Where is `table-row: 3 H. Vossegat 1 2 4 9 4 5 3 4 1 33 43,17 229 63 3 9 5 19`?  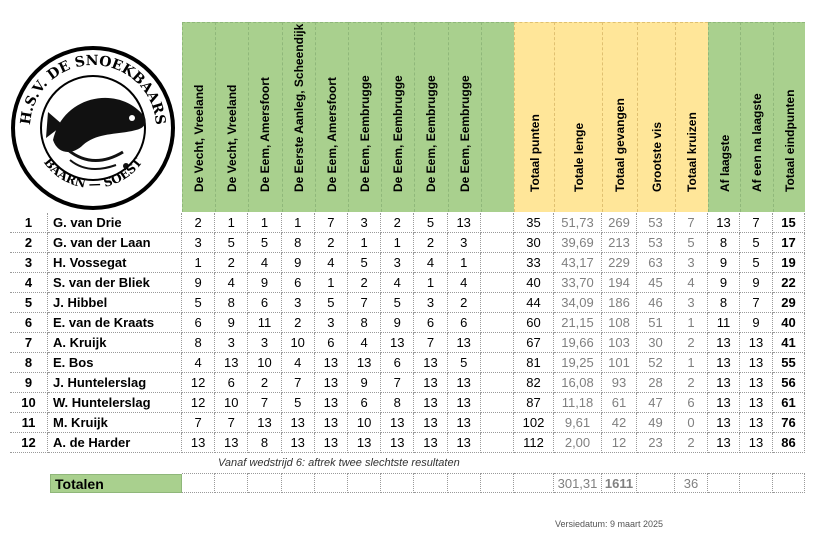 table-row: 3 H. Vossegat 1 2 4 9 4 5 3 4 1 33 43,17 229 63 3 9 5 19 is located at coordinates (410, 263).